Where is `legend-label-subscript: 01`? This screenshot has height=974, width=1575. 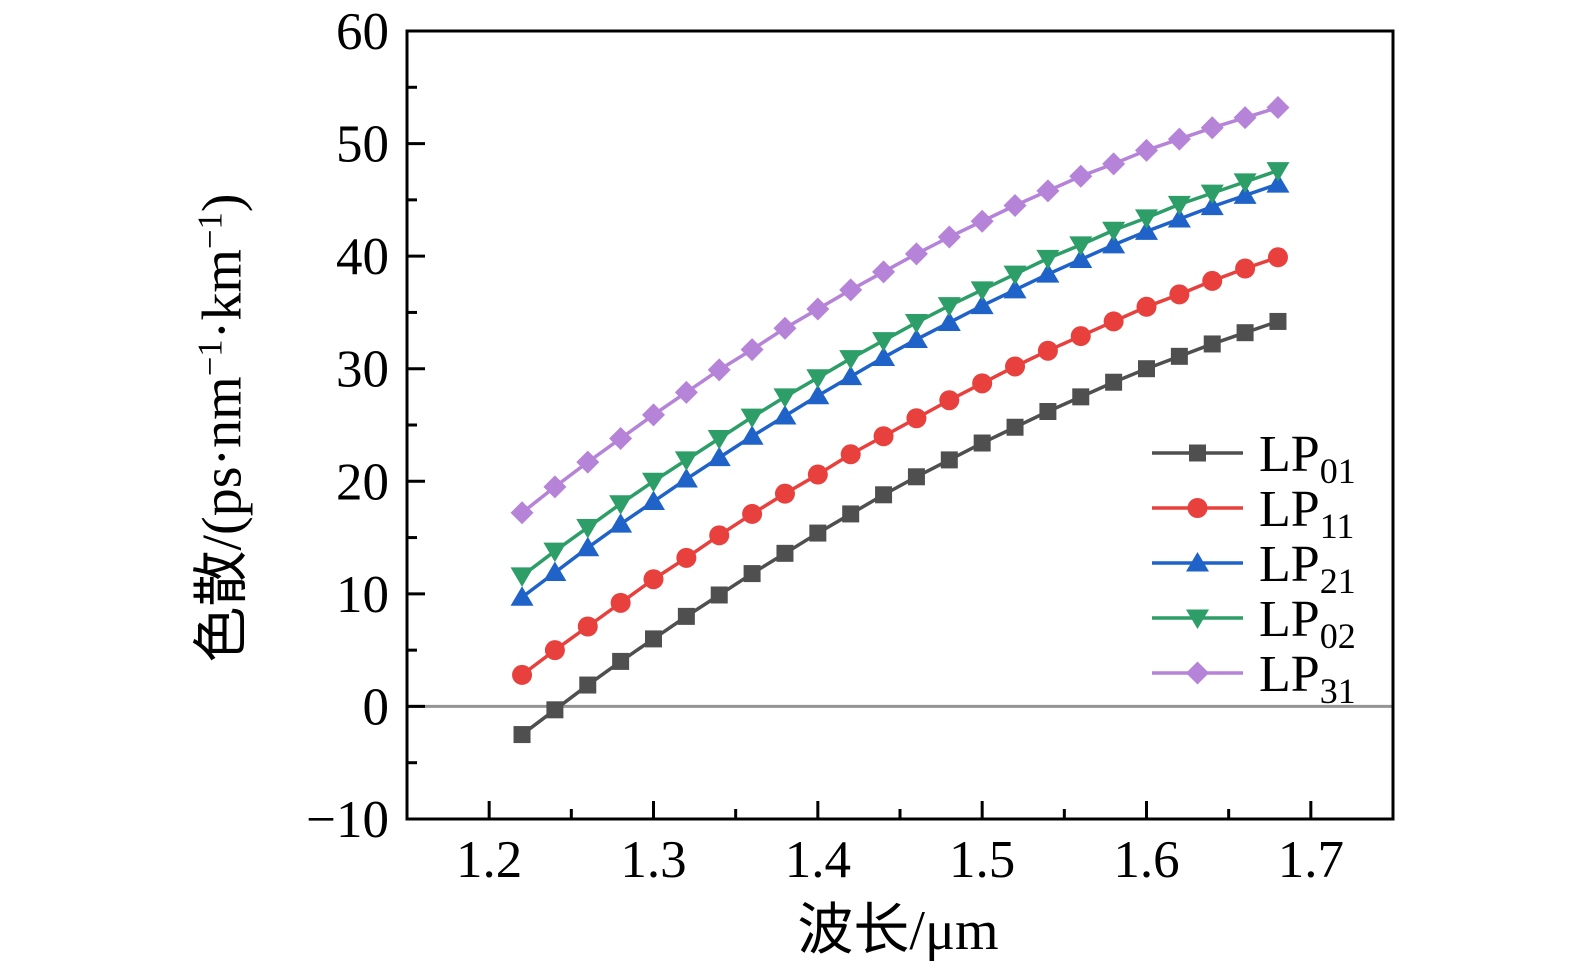
legend-label-subscript: 01 is located at coordinates (1338, 471).